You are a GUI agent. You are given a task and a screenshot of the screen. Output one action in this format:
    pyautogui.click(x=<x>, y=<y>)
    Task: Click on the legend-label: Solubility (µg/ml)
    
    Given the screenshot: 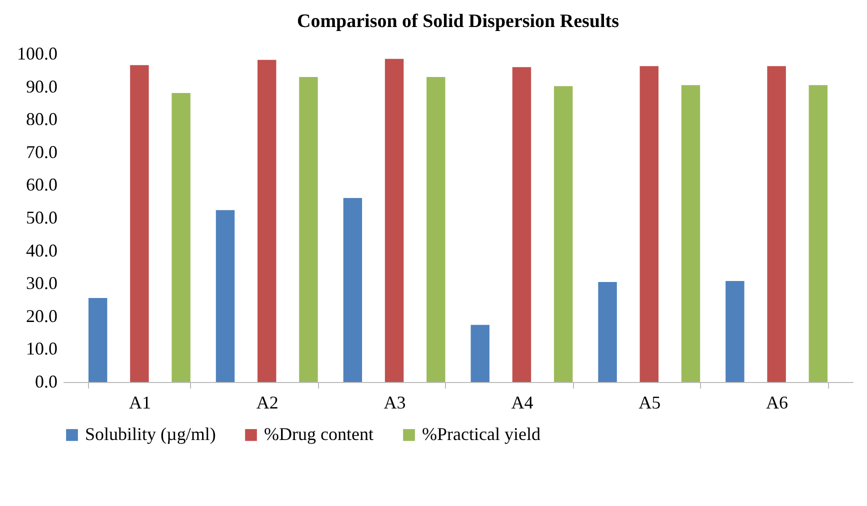 What is the action you would take?
    pyautogui.click(x=150, y=434)
    